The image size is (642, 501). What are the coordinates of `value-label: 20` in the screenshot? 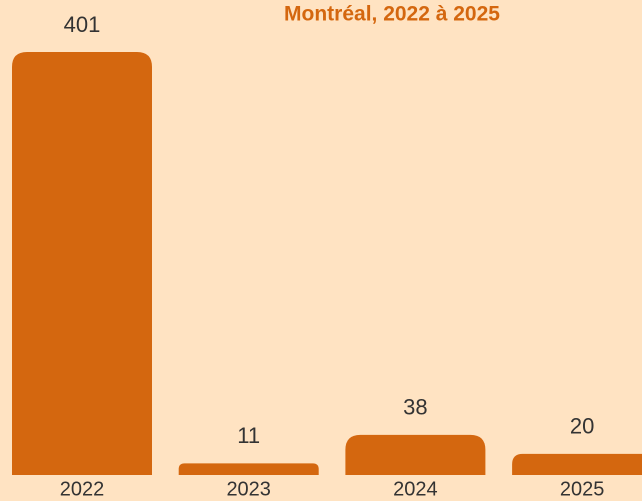 It's located at (582, 426).